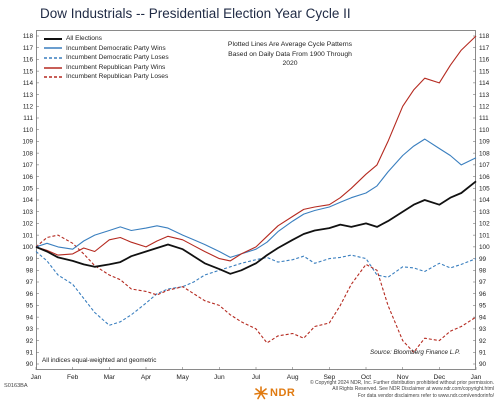 Image resolution: width=500 pixels, height=409 pixels. What do you see at coordinates (484, 106) in the screenshot?
I see `y-tick-label-right: 112` at bounding box center [484, 106].